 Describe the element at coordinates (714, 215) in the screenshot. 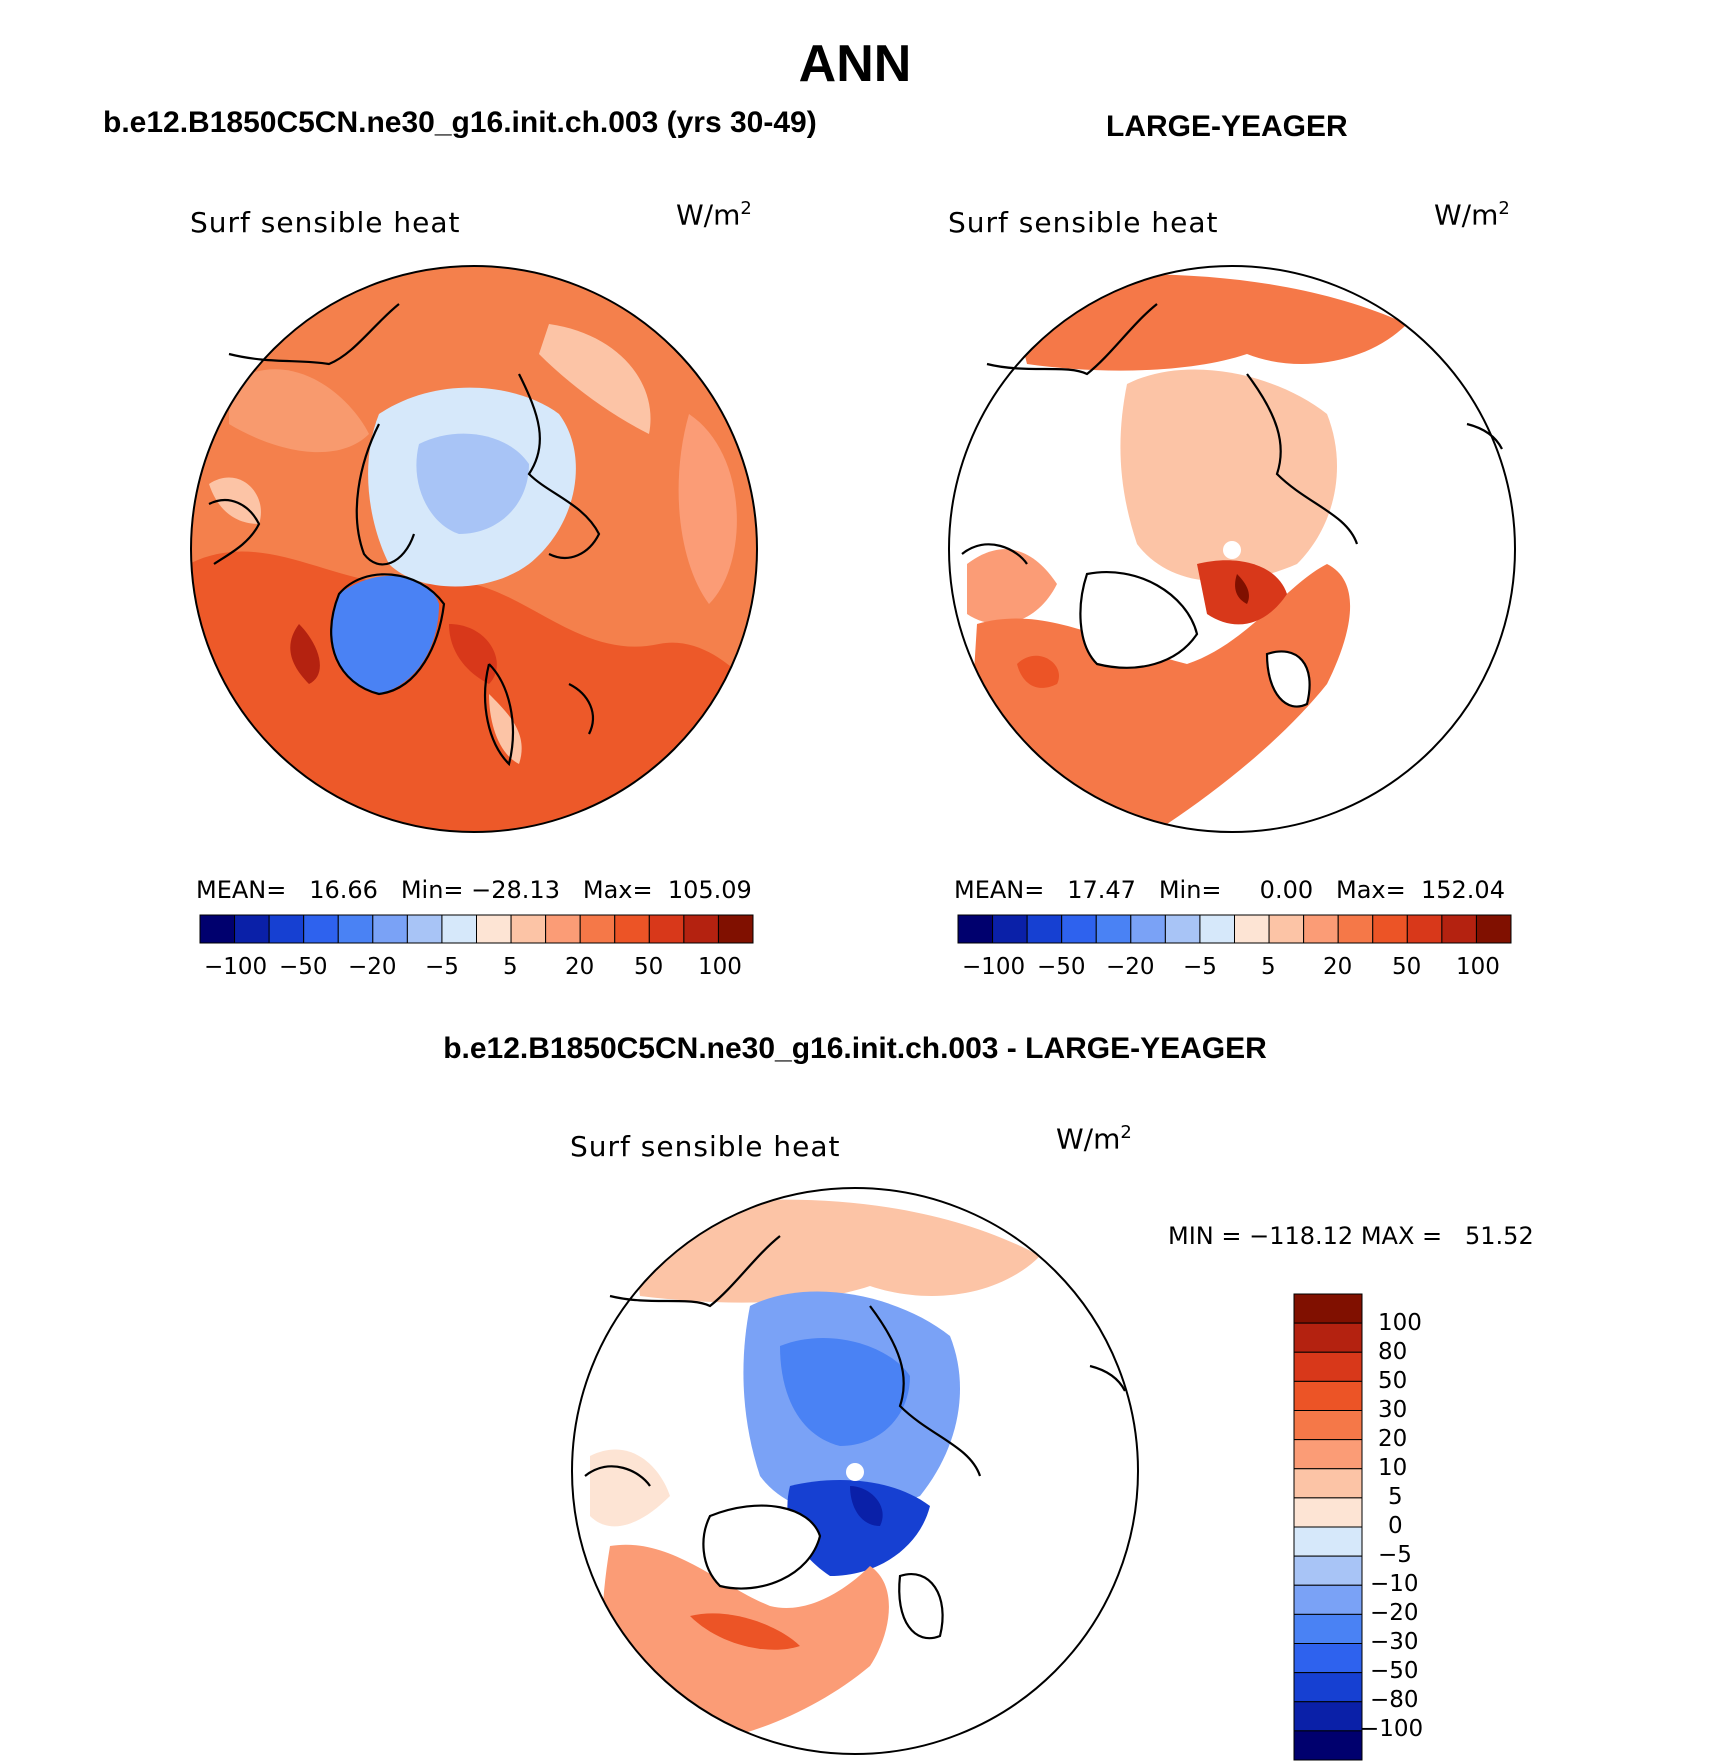

I see `panel-1-units: W/m2` at that location.